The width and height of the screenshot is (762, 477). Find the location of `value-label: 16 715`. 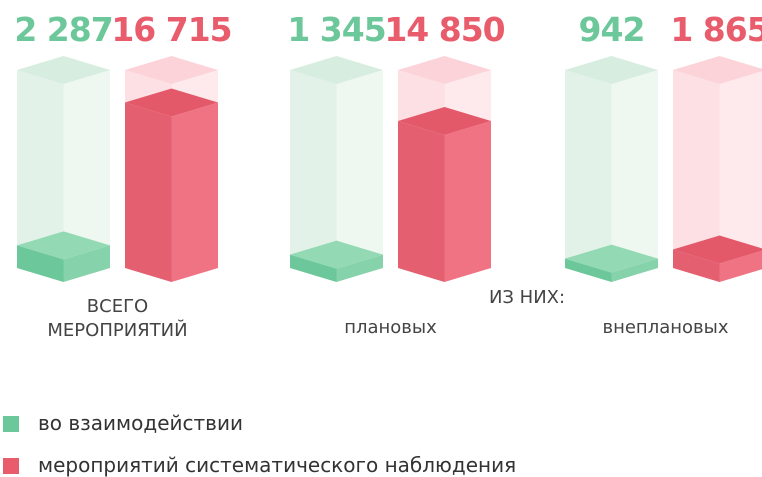

value-label: 16 715 is located at coordinates (171, 29).